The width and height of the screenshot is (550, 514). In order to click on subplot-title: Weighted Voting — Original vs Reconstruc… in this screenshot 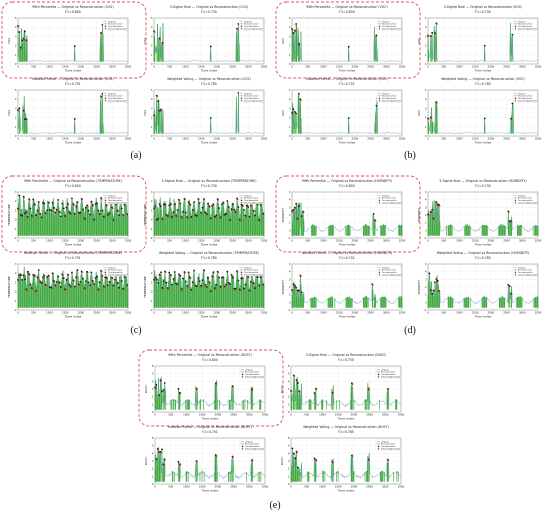, I will do `click(209, 79)`.